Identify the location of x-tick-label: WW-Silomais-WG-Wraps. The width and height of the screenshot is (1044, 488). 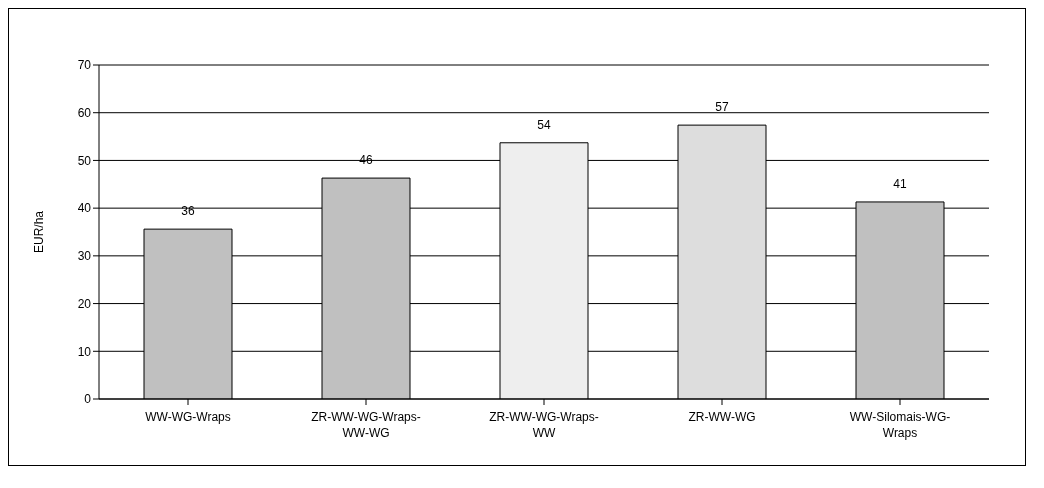
(900, 425).